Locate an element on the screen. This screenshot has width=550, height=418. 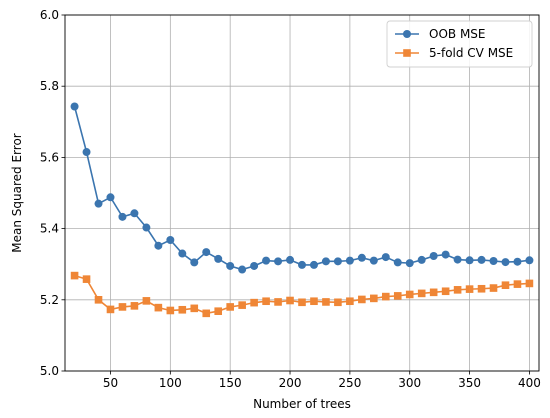
y-axis-label: Mean Squared Error is located at coordinates (17, 193).